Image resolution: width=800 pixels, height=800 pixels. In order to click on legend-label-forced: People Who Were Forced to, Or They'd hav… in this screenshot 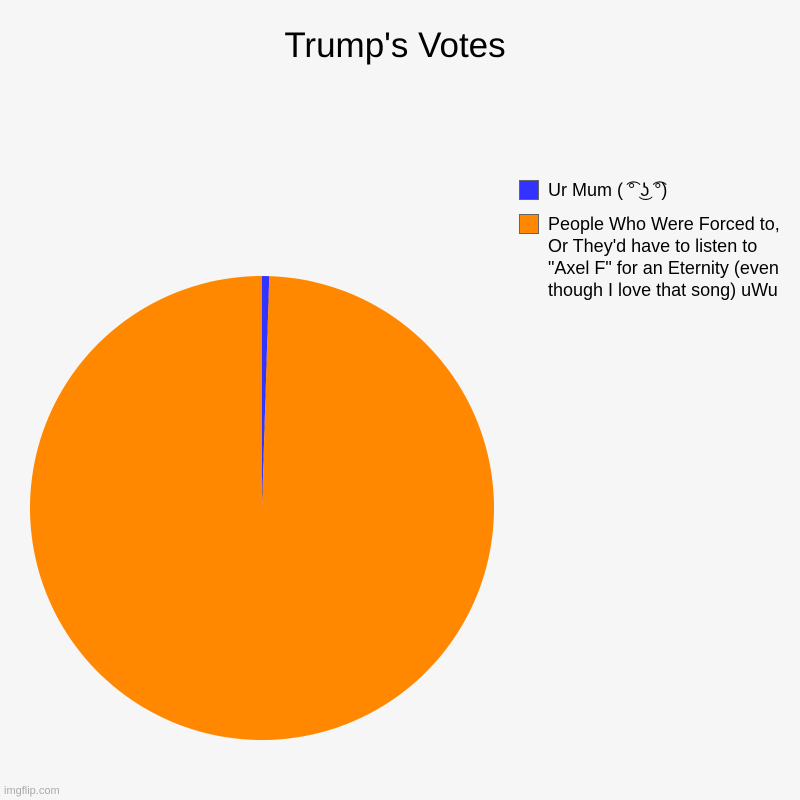, I will do `click(664, 257)`.